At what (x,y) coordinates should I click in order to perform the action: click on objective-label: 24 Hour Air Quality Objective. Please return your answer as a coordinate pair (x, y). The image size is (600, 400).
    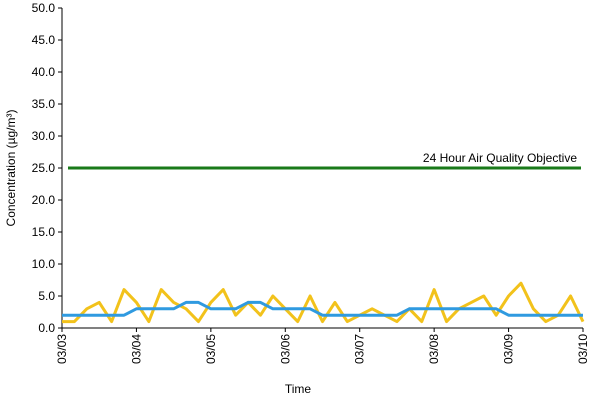
    Looking at the image, I should click on (500, 158).